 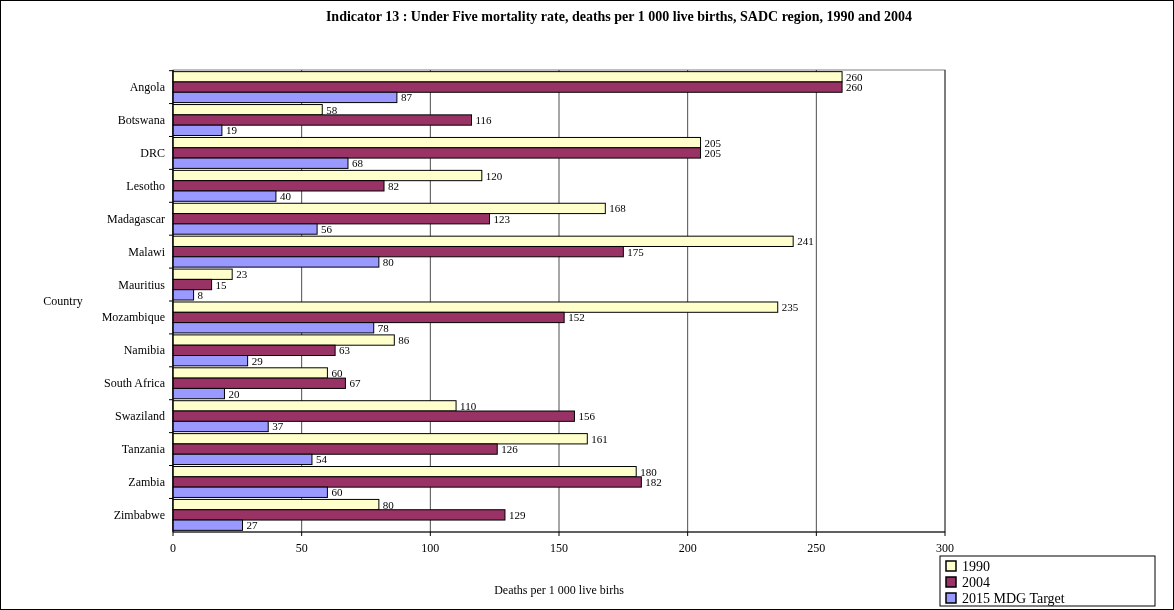 I want to click on x-axis-title: Deaths per 1 000 live birhs, so click(x=559, y=590).